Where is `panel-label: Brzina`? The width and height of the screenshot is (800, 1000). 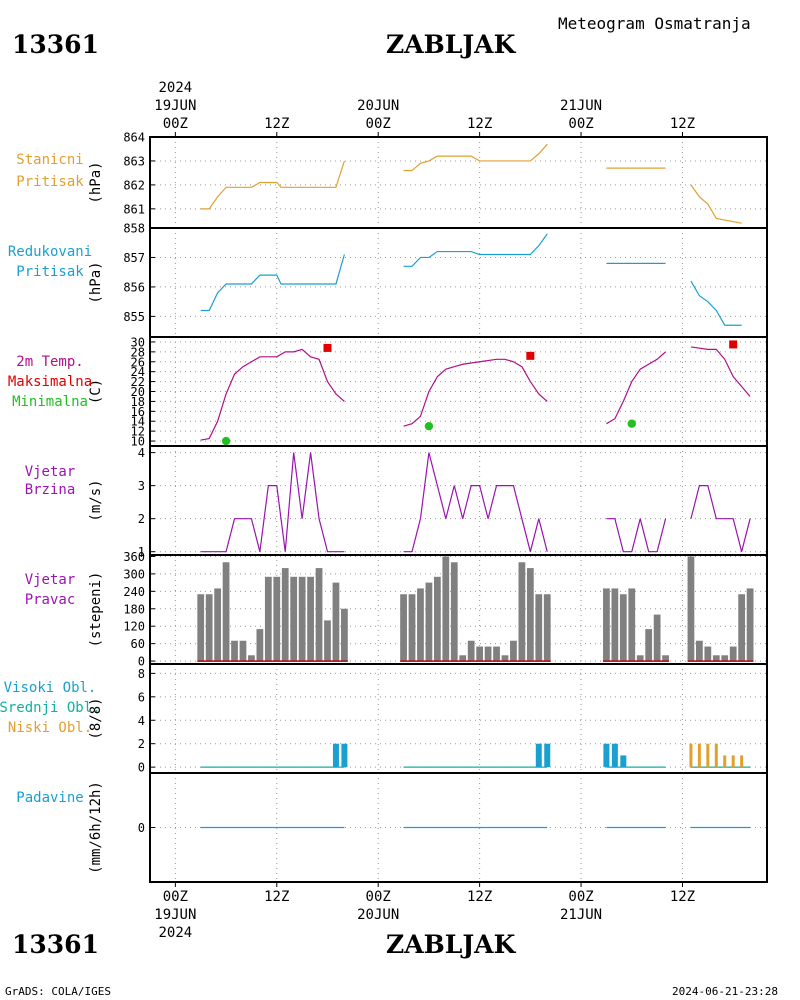 panel-label: Brzina is located at coordinates (50, 490).